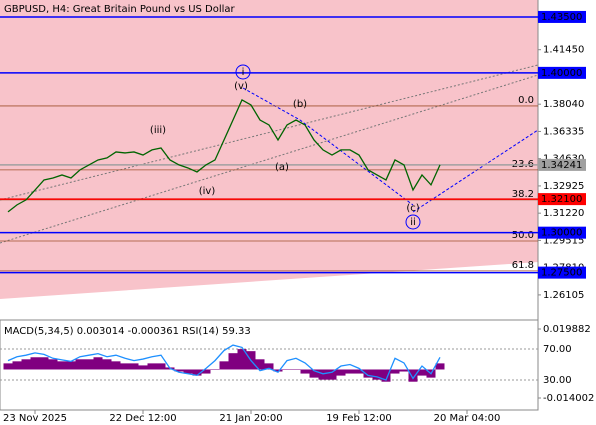  What do you see at coordinates (142, 418) in the screenshot?
I see `x-tick-label: 22 Dec 12:00` at bounding box center [142, 418].